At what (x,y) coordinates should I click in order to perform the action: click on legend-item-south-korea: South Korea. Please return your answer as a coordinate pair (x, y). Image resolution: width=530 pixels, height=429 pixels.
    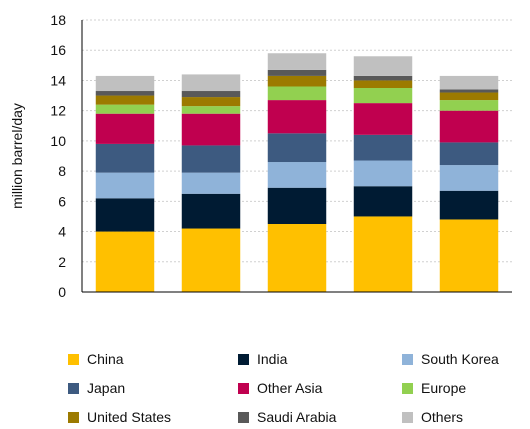
    Looking at the image, I should click on (450, 359).